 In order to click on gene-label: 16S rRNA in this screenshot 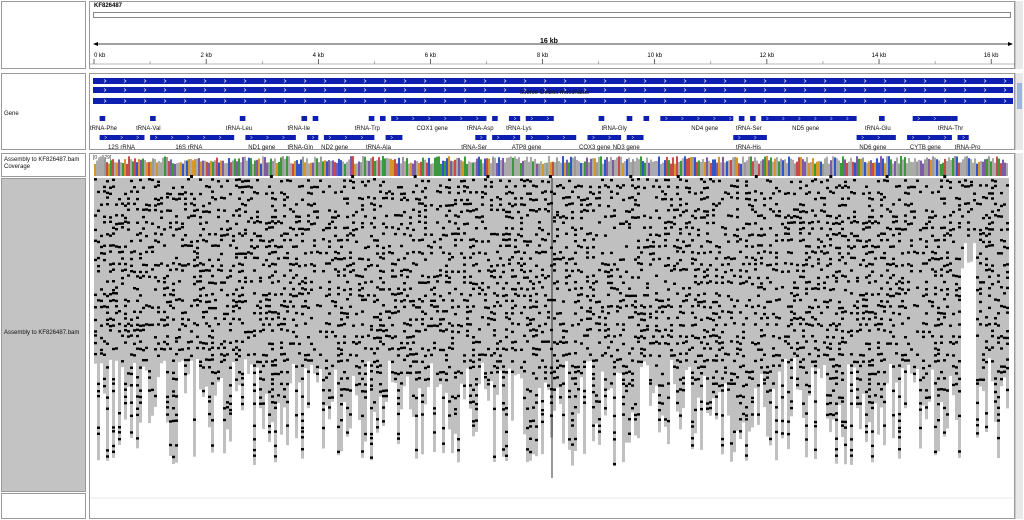, I will do `click(189, 148)`.